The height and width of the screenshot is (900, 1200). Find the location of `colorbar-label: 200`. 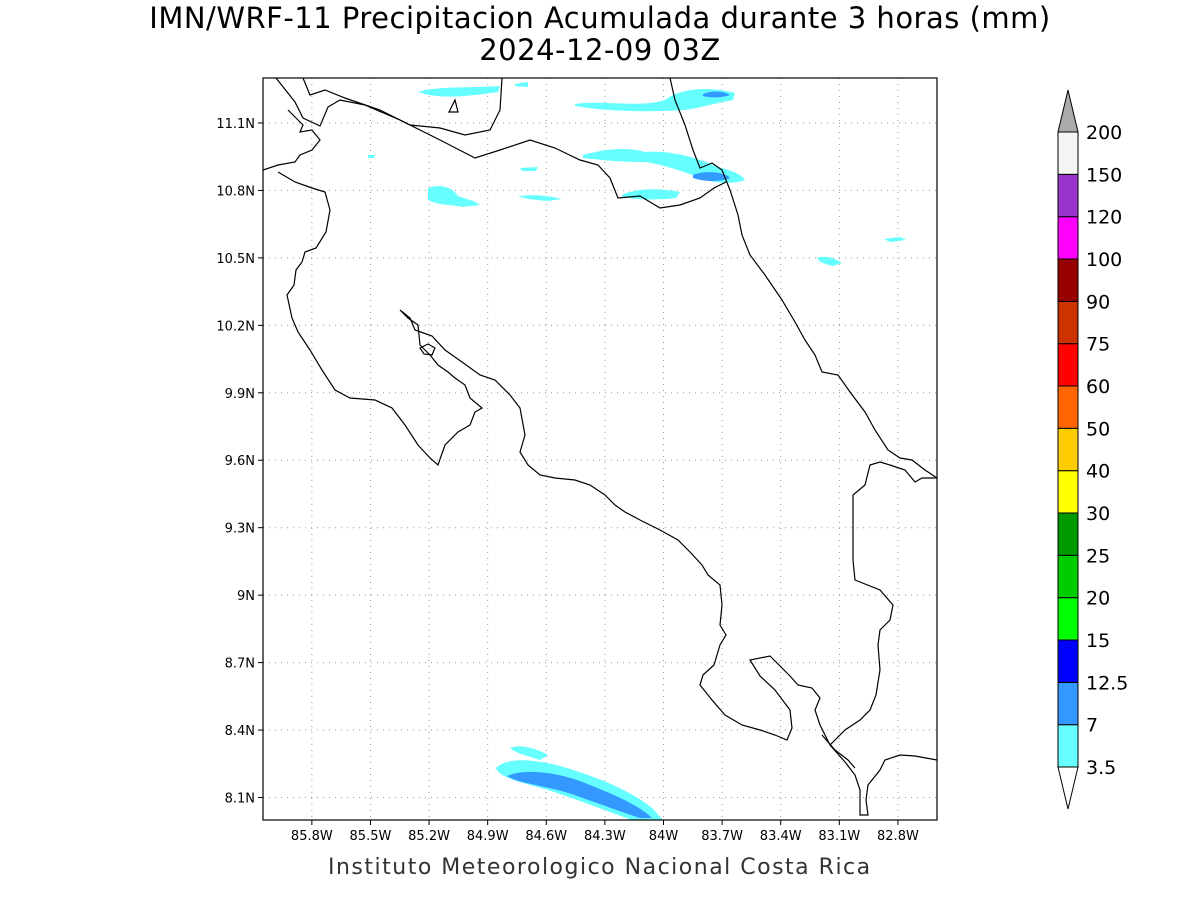

colorbar-label: 200 is located at coordinates (1104, 133).